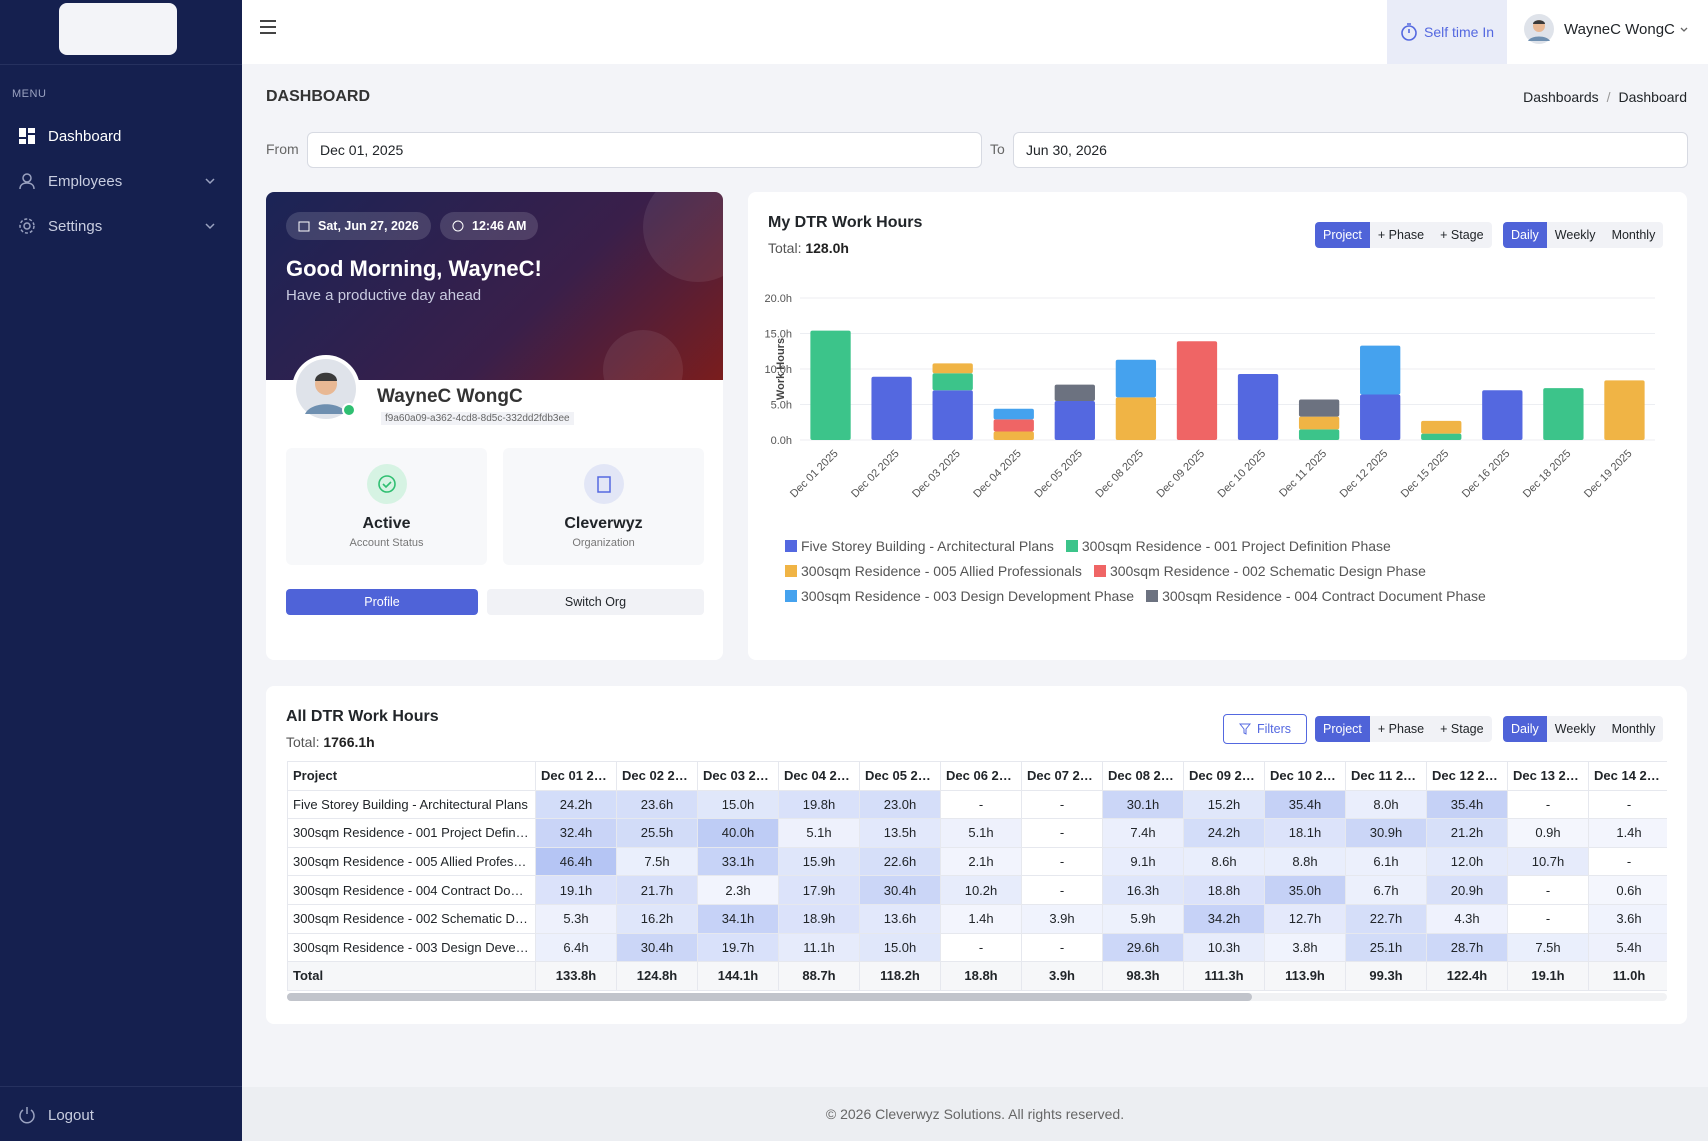  Describe the element at coordinates (1561, 97) in the screenshot. I see `breadcrumb-link: Dashboards` at that location.